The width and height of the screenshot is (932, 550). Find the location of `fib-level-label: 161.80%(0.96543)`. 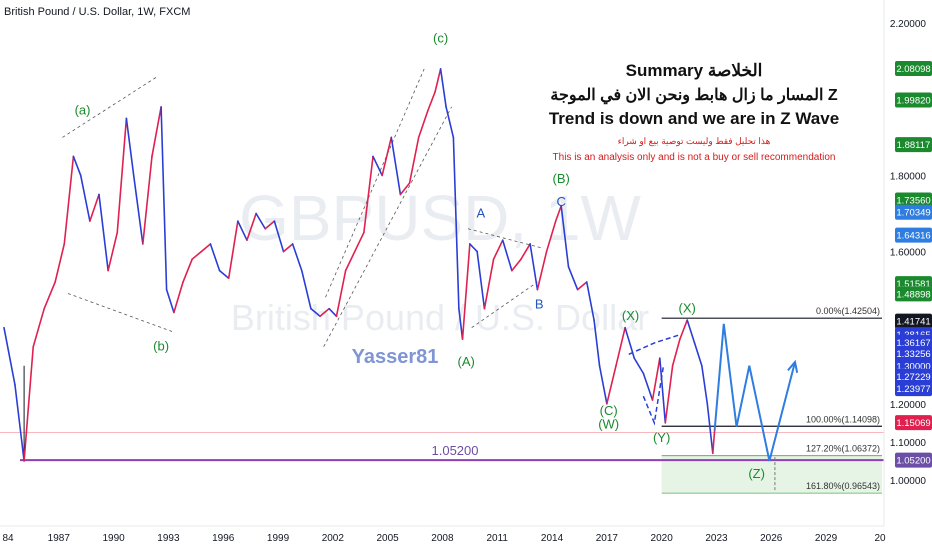

fib-level-label: 161.80%(0.96543) is located at coordinates (843, 486).